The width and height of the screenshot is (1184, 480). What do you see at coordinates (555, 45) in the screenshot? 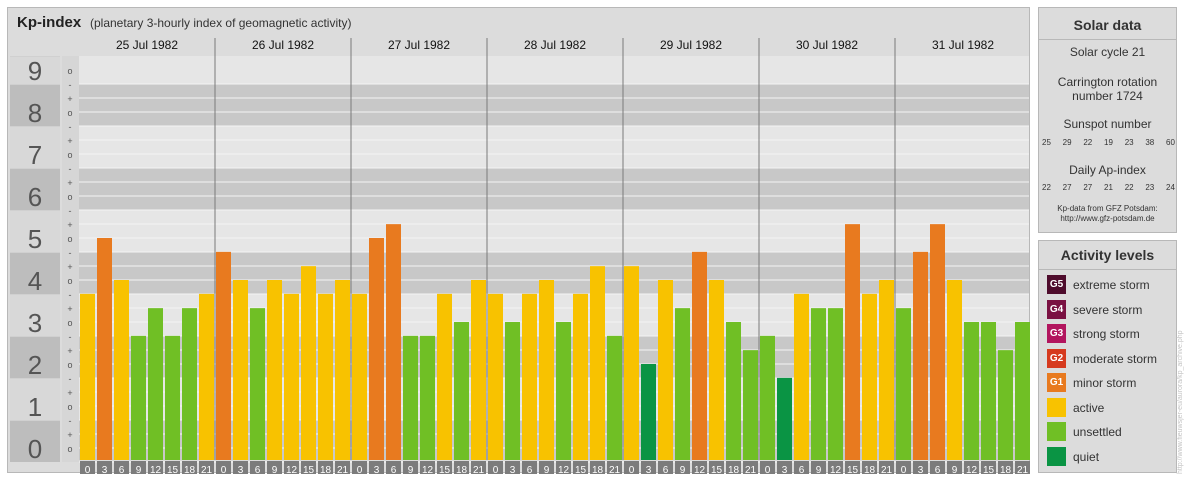
I see `day-label: 28 Jul 1982` at bounding box center [555, 45].